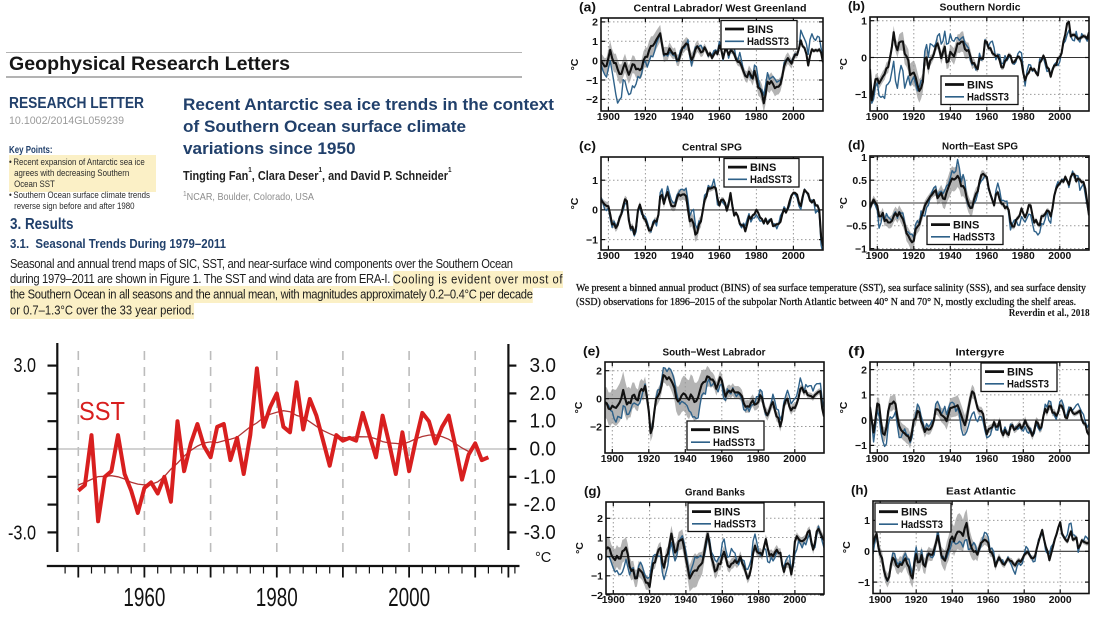  Describe the element at coordinates (543, 394) in the screenshot. I see `svg-text: 2.0` at that location.